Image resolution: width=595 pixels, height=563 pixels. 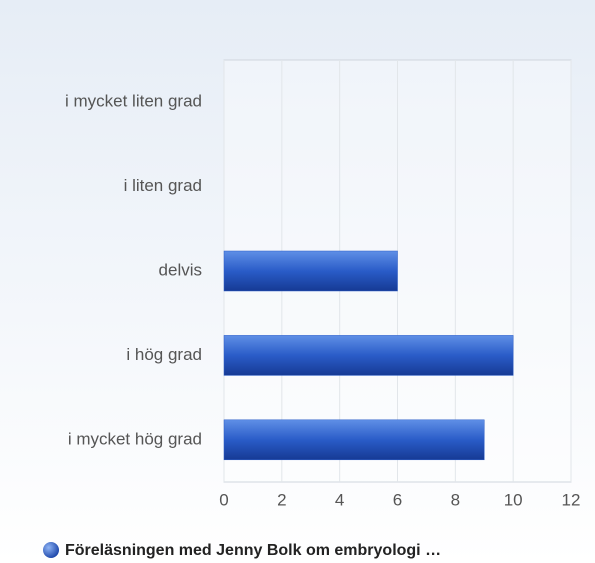 What do you see at coordinates (164, 354) in the screenshot?
I see `y-tick-label: i hög grad` at bounding box center [164, 354].